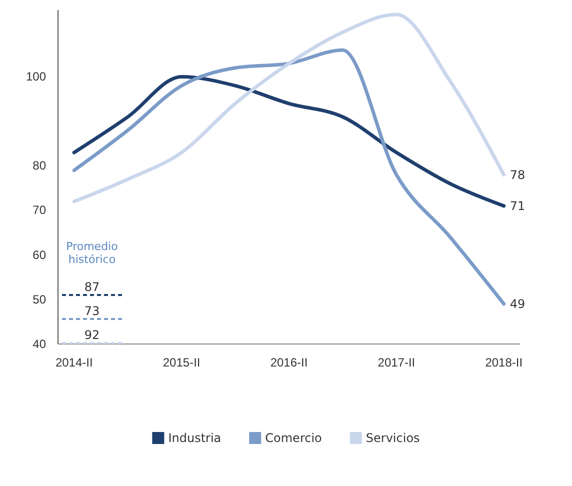  I want to click on annotation: 73, so click(92, 311).